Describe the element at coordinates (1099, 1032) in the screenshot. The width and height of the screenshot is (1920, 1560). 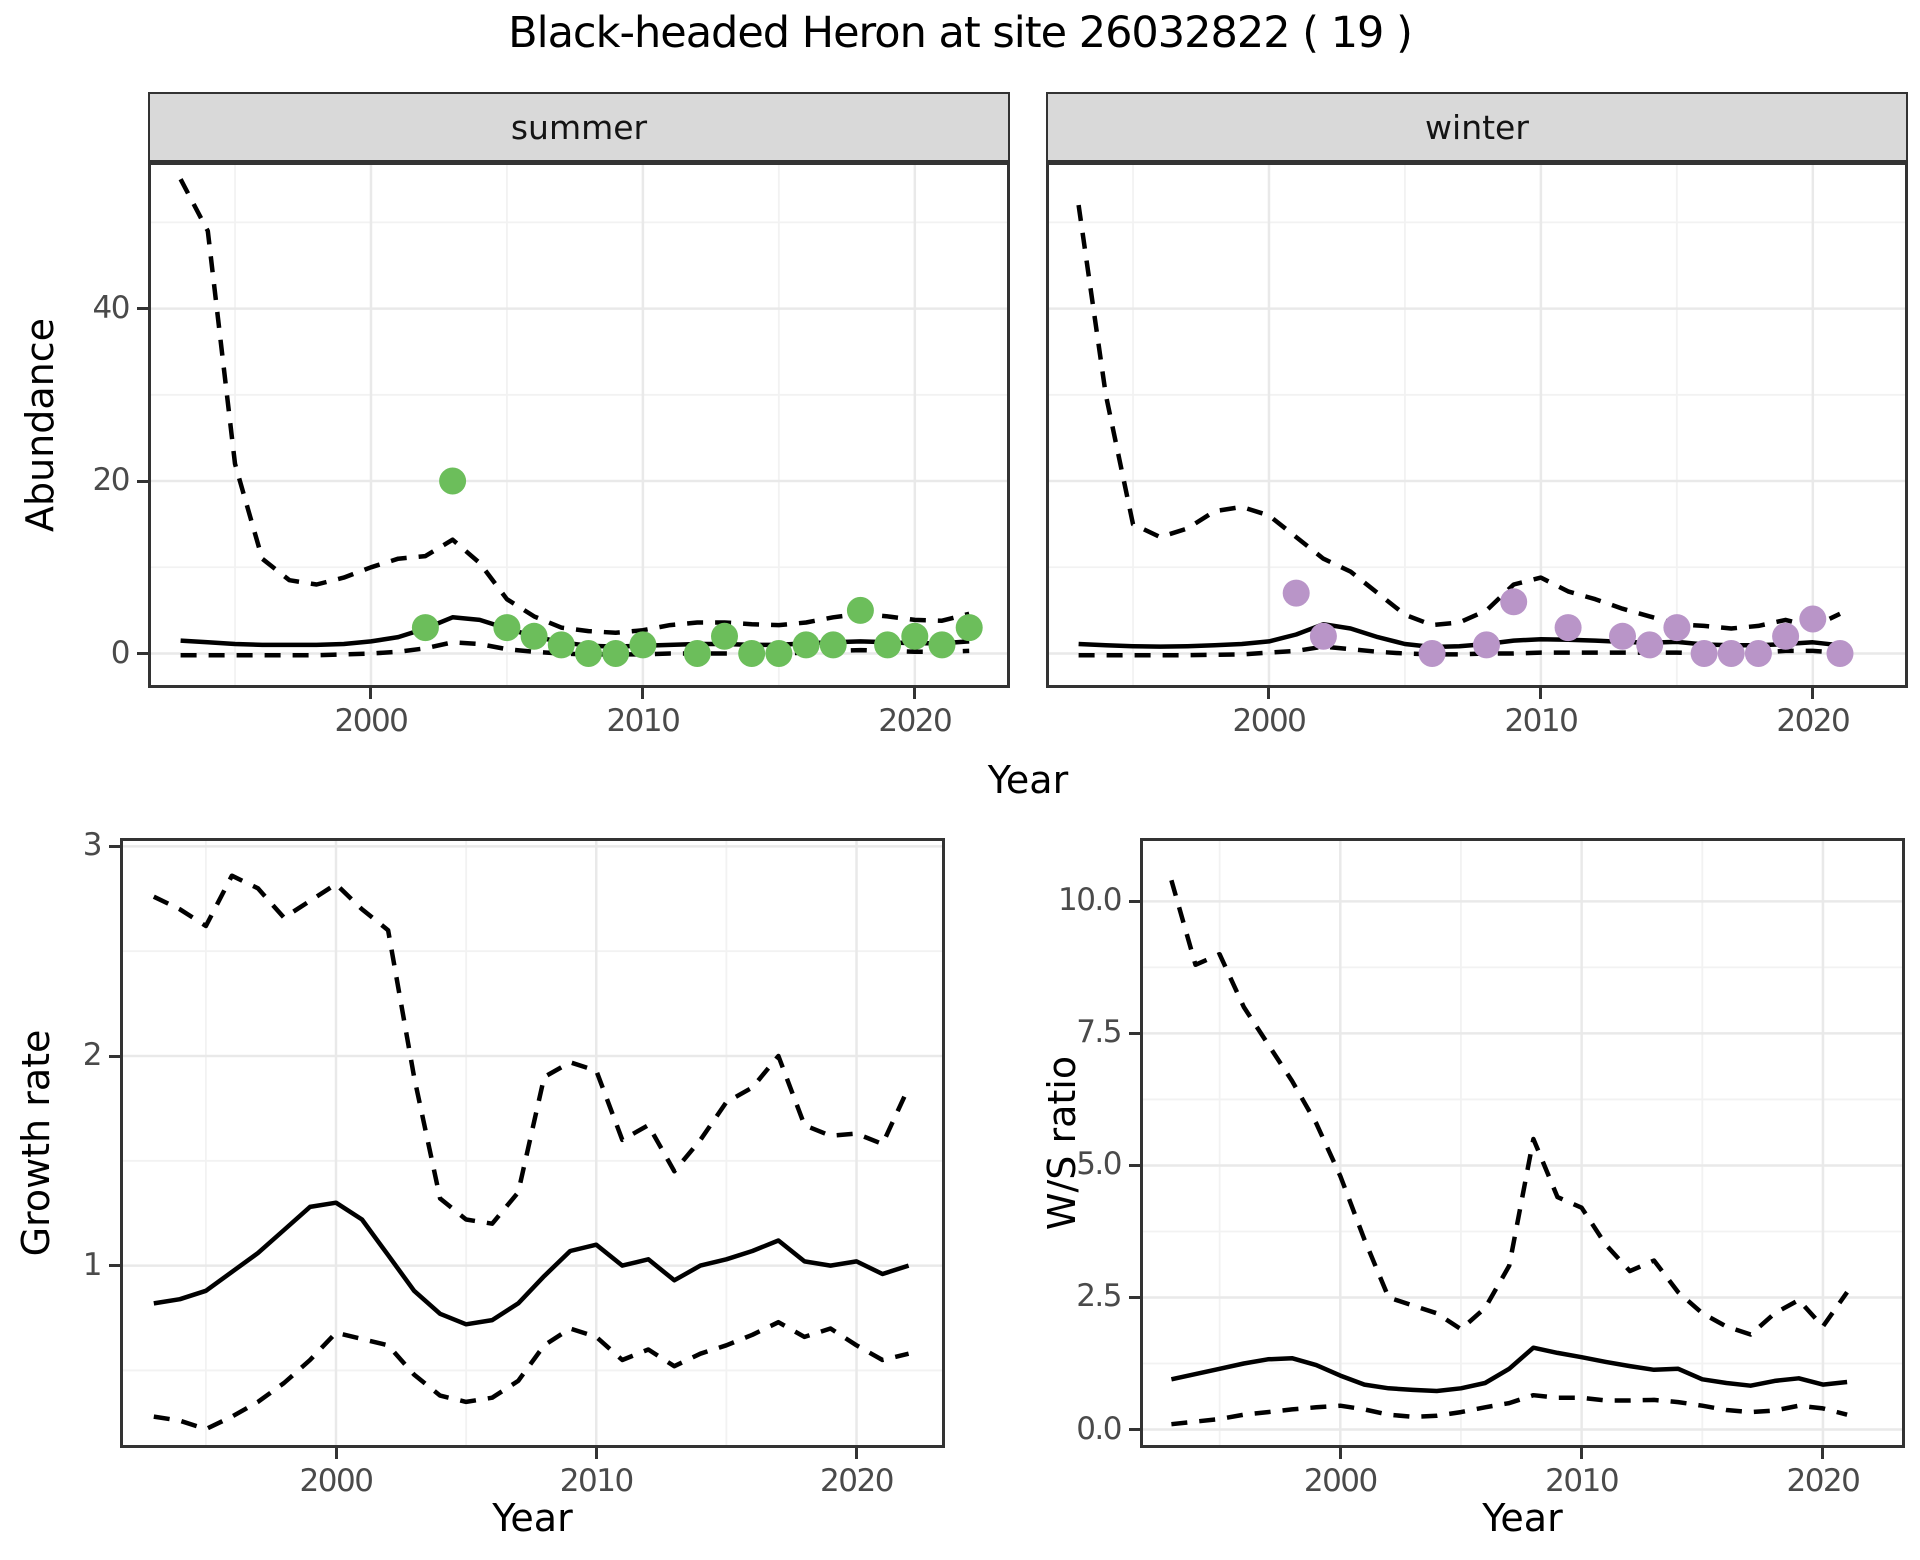
I see `y-tick-label: 7.5` at that location.